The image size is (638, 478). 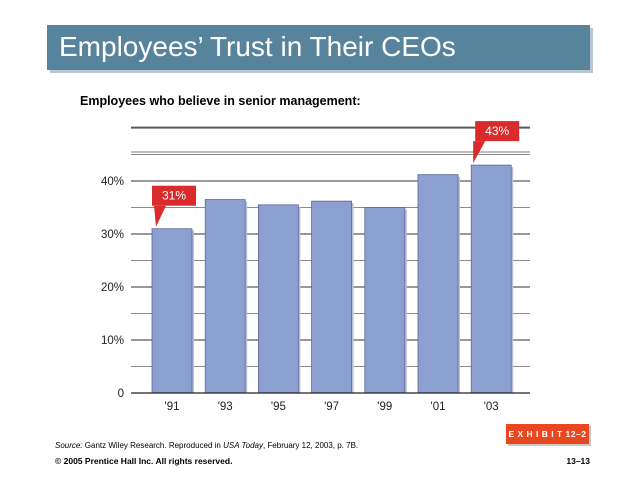 I want to click on slide-title: Employees’ Trust in Their CEOs, so click(x=257, y=46).